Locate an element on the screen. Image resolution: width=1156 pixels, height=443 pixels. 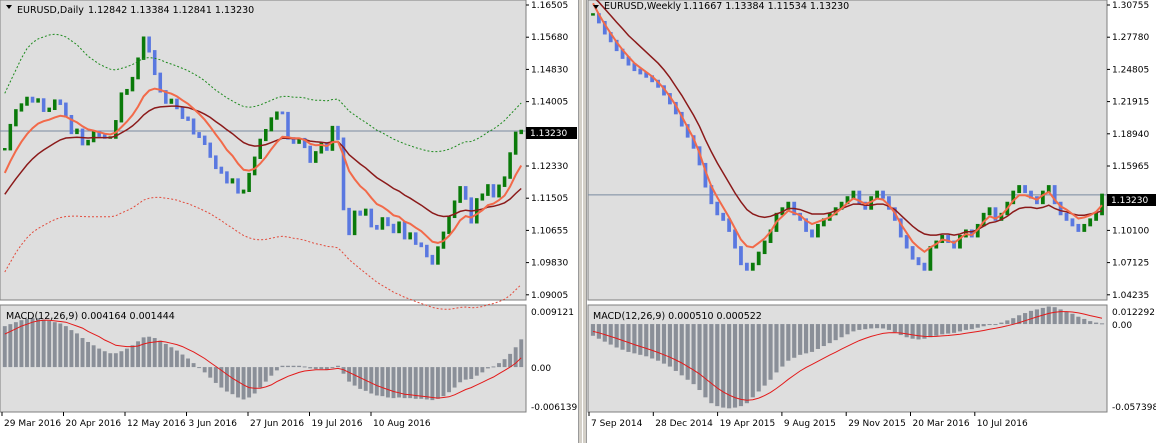
weekly-y-tick-label: 1.07125 is located at coordinates (1130, 264).